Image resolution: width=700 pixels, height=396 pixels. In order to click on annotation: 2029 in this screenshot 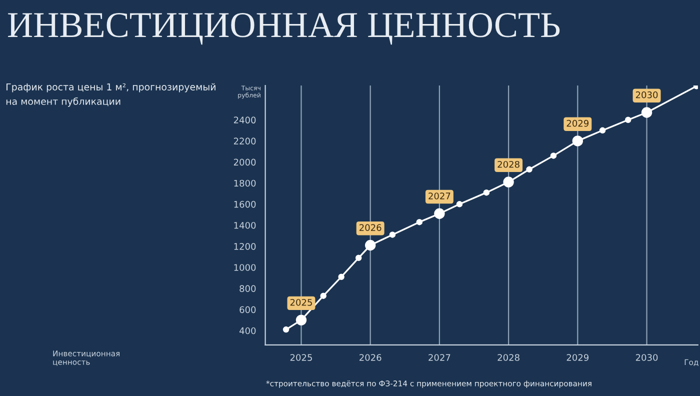, I will do `click(577, 123)`.